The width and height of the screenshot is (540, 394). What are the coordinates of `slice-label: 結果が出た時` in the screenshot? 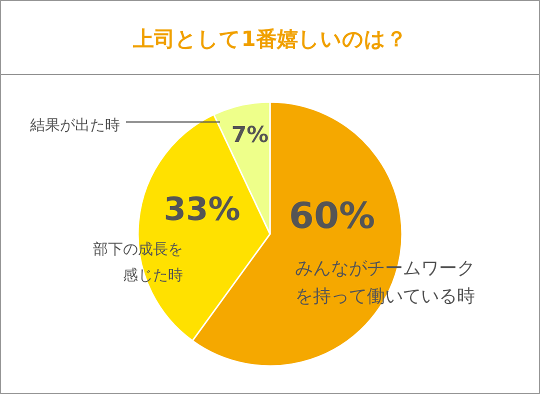 It's located at (74, 125).